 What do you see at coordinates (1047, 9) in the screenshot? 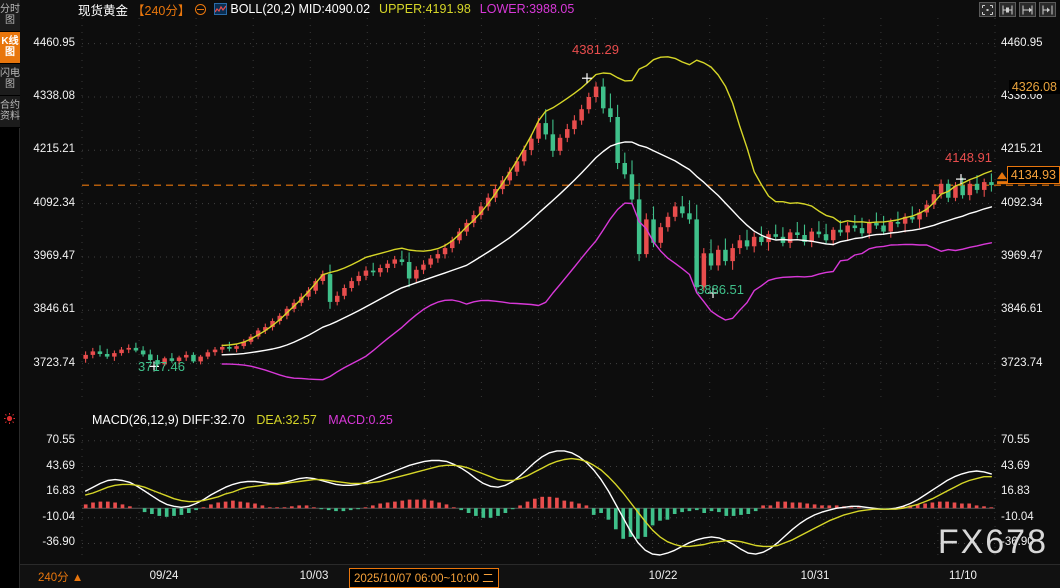
I see `scroll-right-icon` at bounding box center [1047, 9].